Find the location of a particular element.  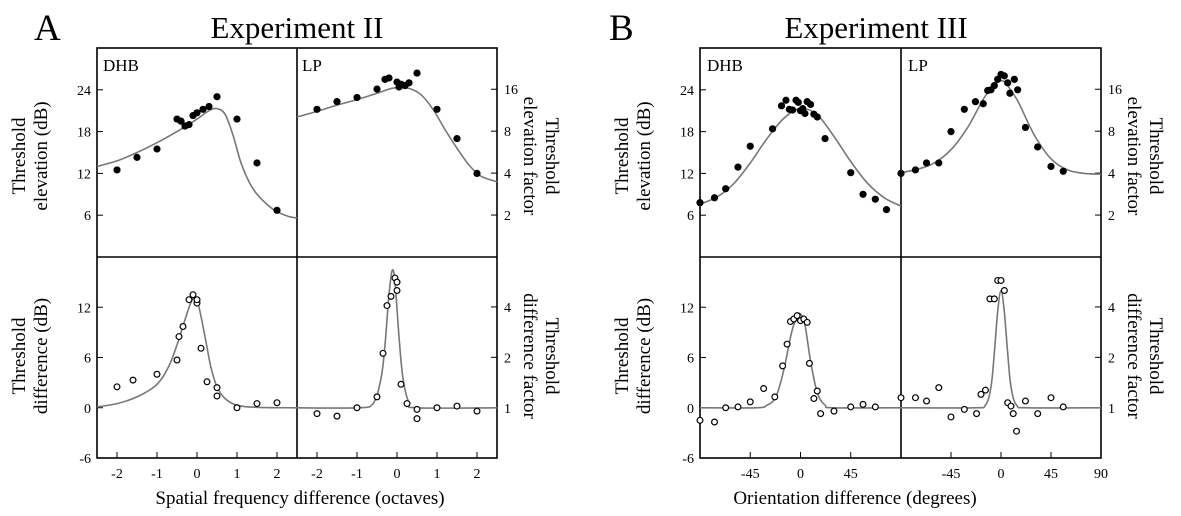

y-axis-title-a-top: Threshold elevation (dB) is located at coordinates (30, 155).